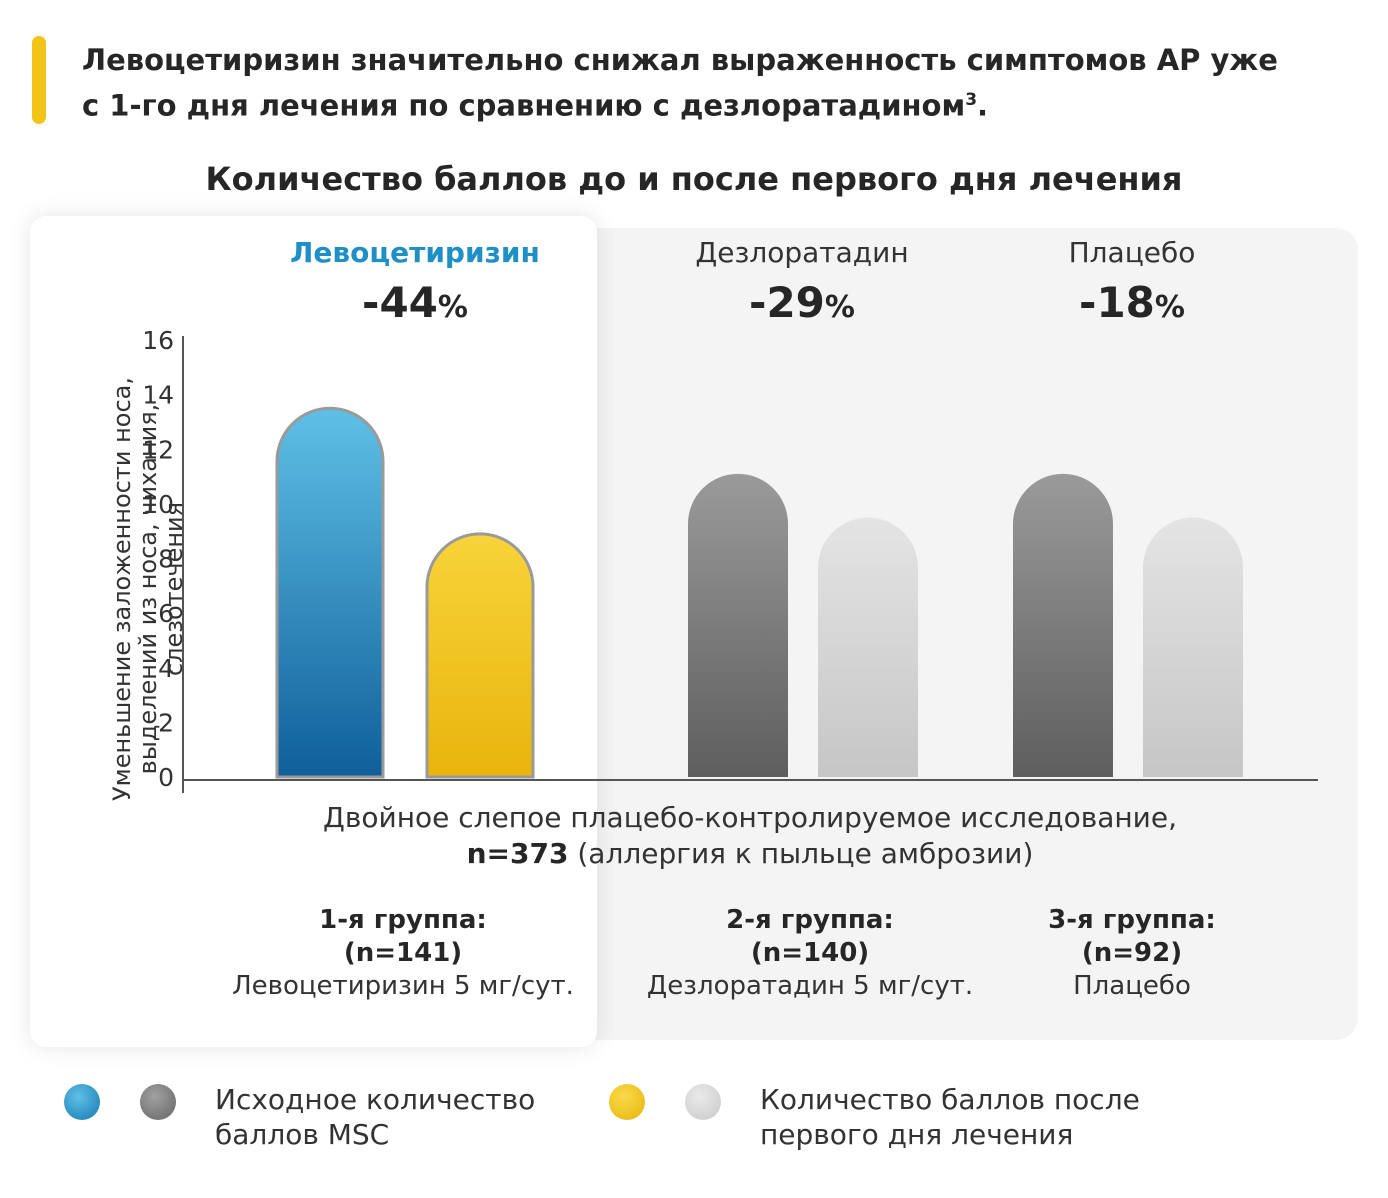 Image resolution: width=1388 pixels, height=1198 pixels. I want to click on change-placebo: -18%, so click(1132, 302).